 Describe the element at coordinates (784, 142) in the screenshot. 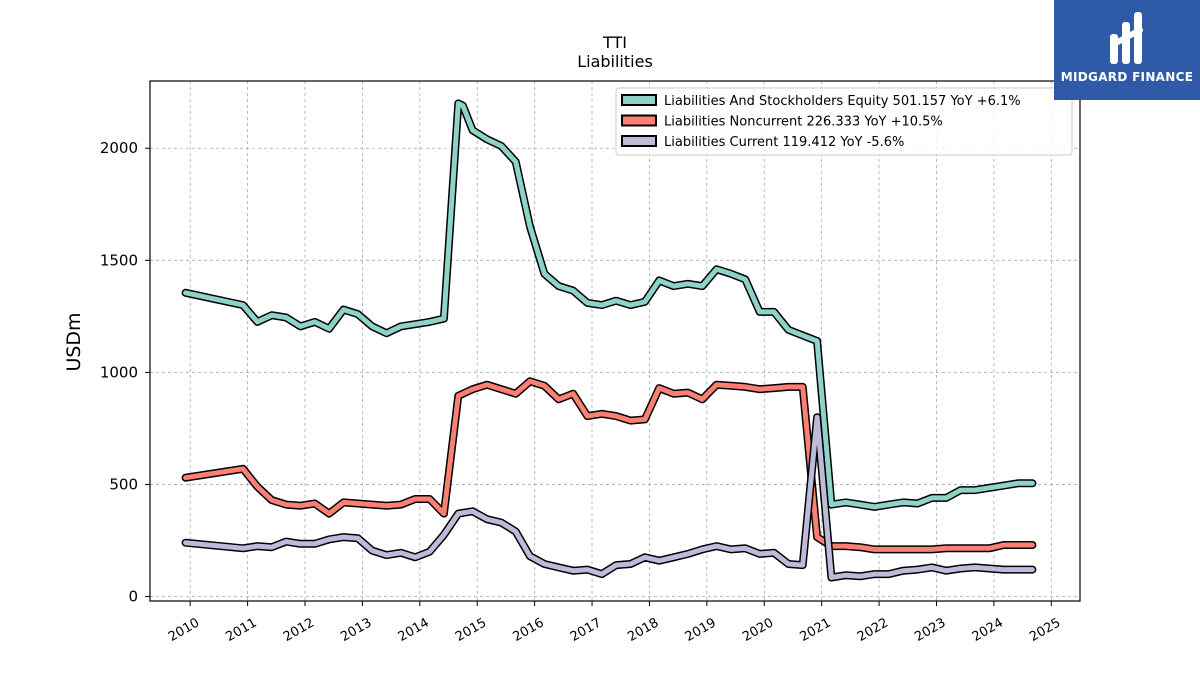

I see `legend-entry: Liabilities Current 119.412 YoY -5.6%` at that location.